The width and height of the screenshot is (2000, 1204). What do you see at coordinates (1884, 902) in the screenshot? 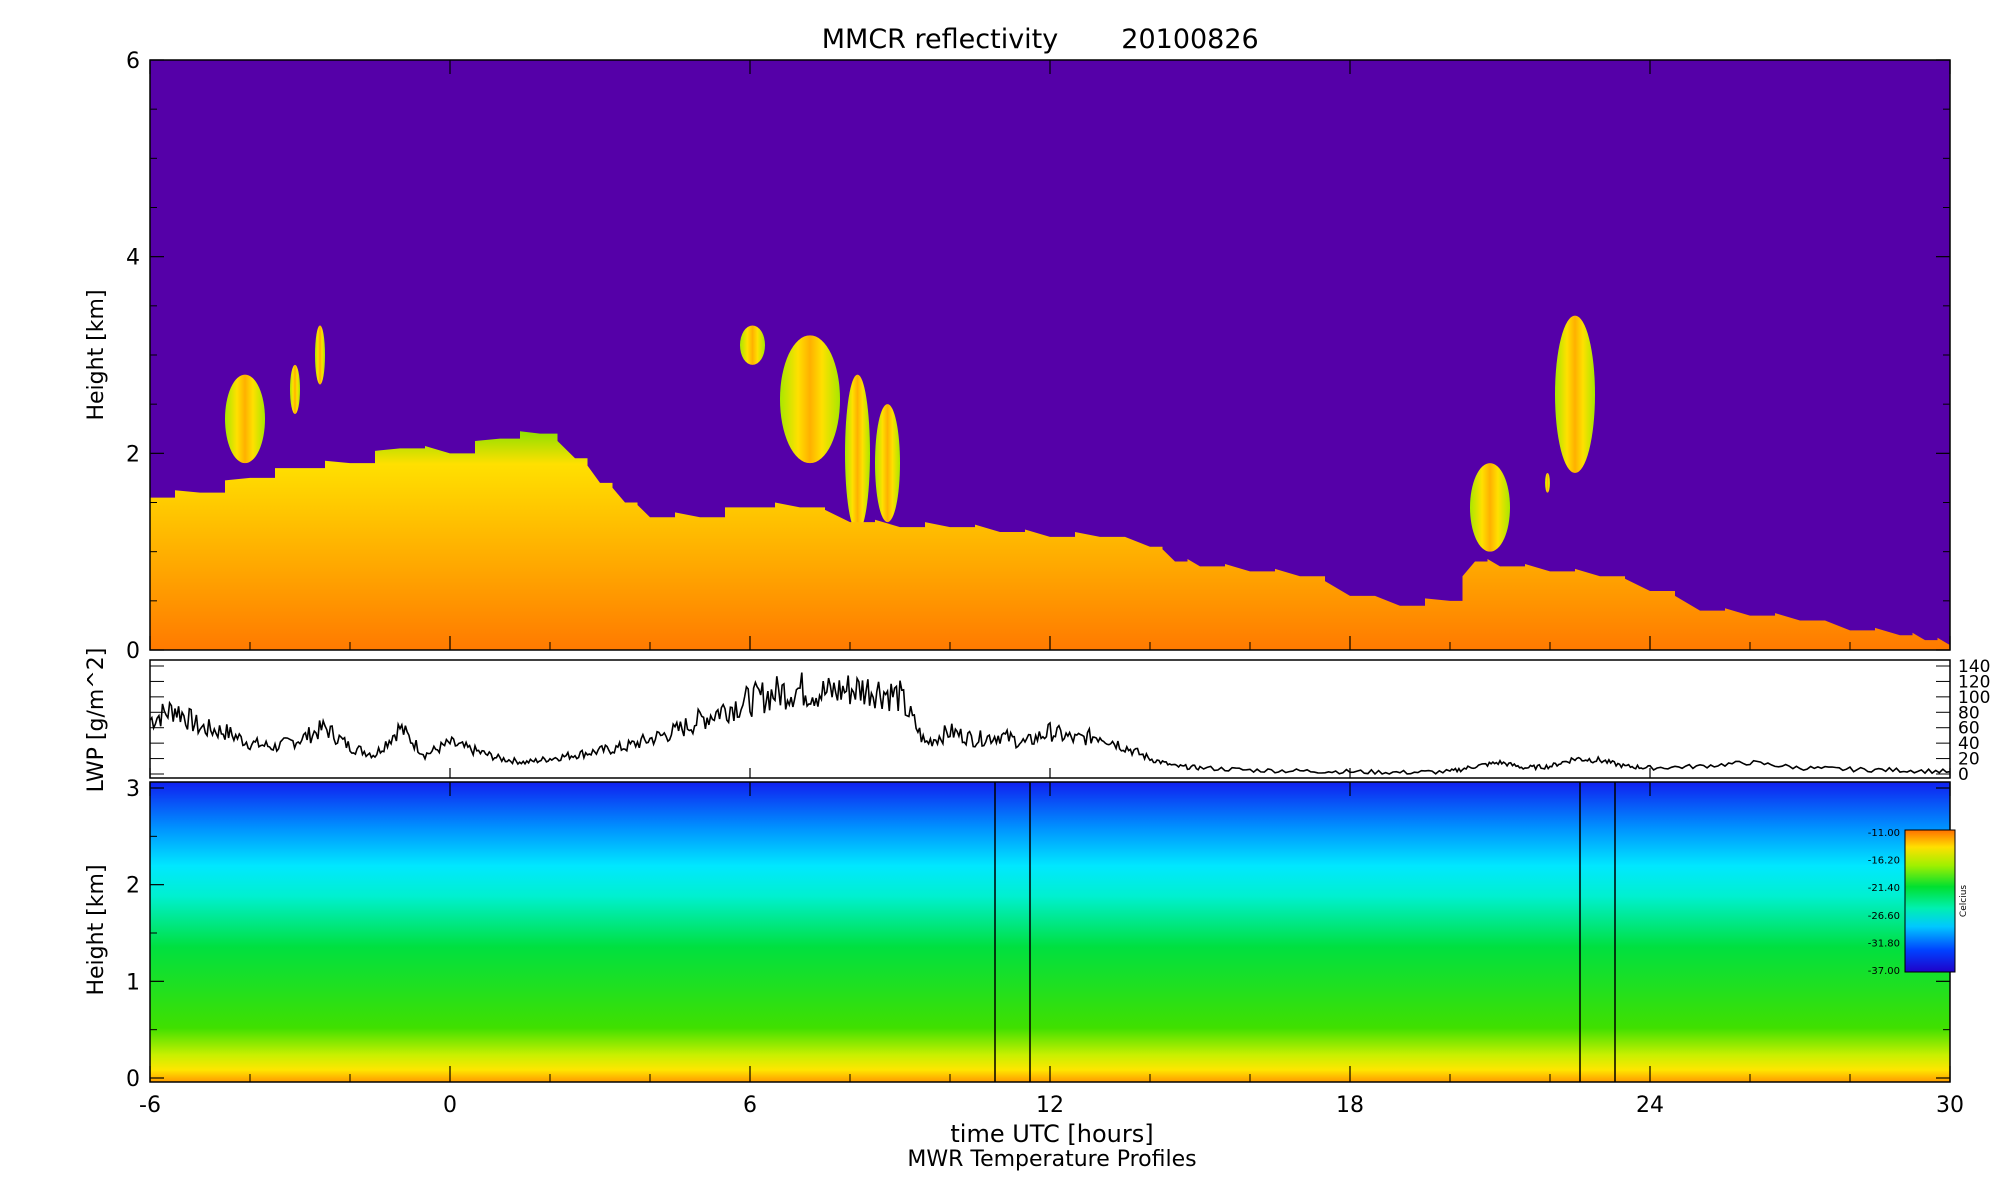
I see `colorbar-tick-labels: -11.00 -16.20 -21.40 -26.60 -31.80 -37.00` at bounding box center [1884, 902].